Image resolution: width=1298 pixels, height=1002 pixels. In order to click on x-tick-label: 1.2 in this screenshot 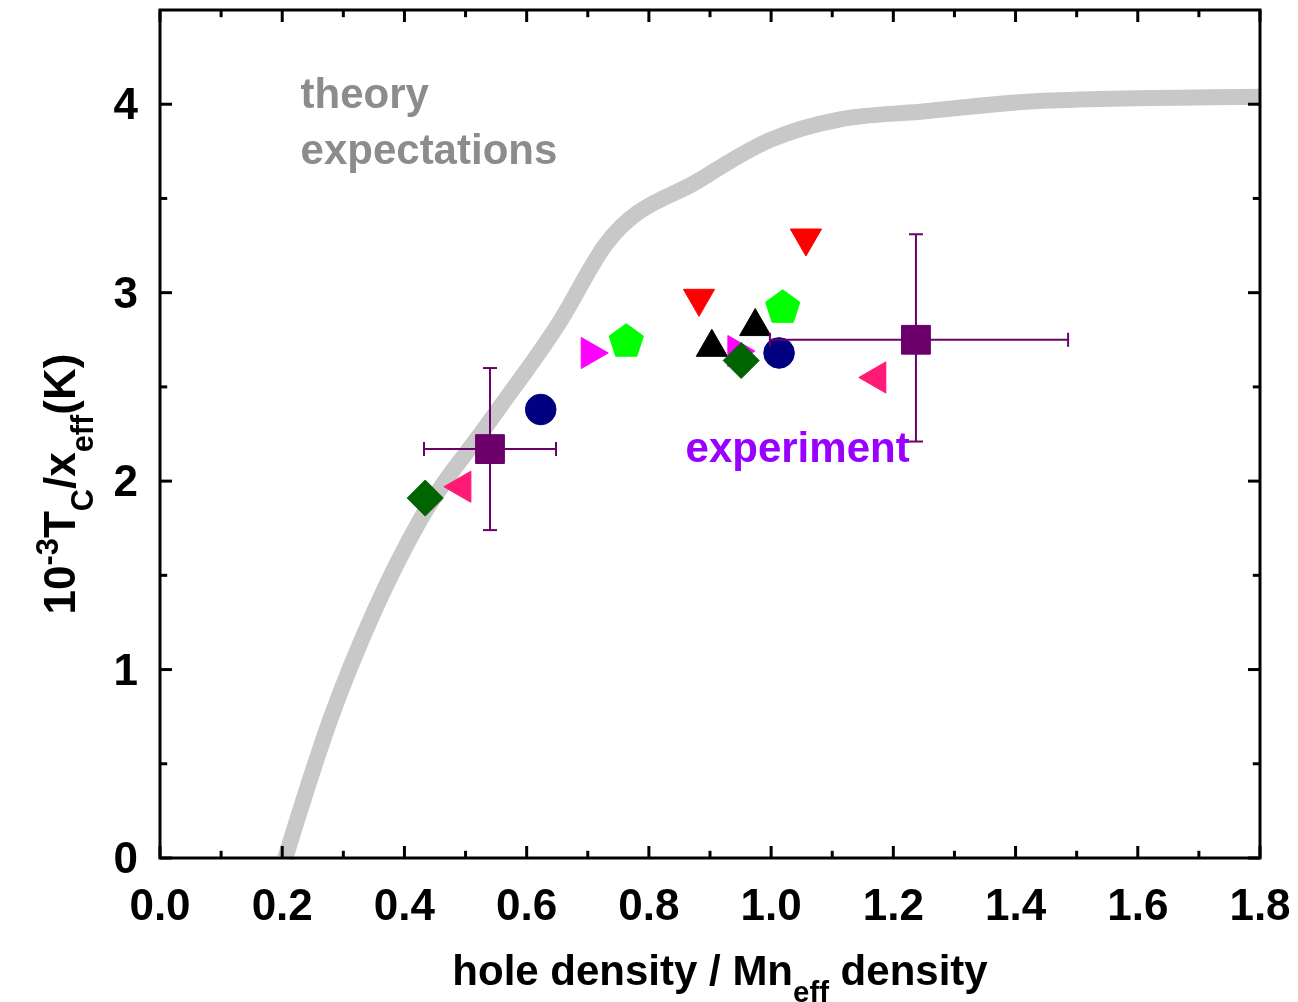, I will do `click(893, 904)`.